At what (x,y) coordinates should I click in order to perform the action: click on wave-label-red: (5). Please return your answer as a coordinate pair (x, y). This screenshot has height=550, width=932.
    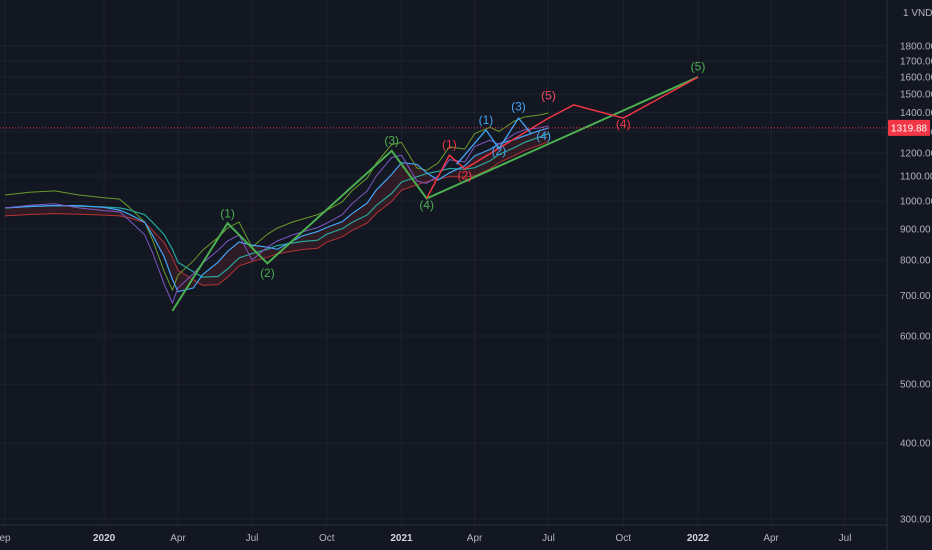
    Looking at the image, I should click on (548, 95).